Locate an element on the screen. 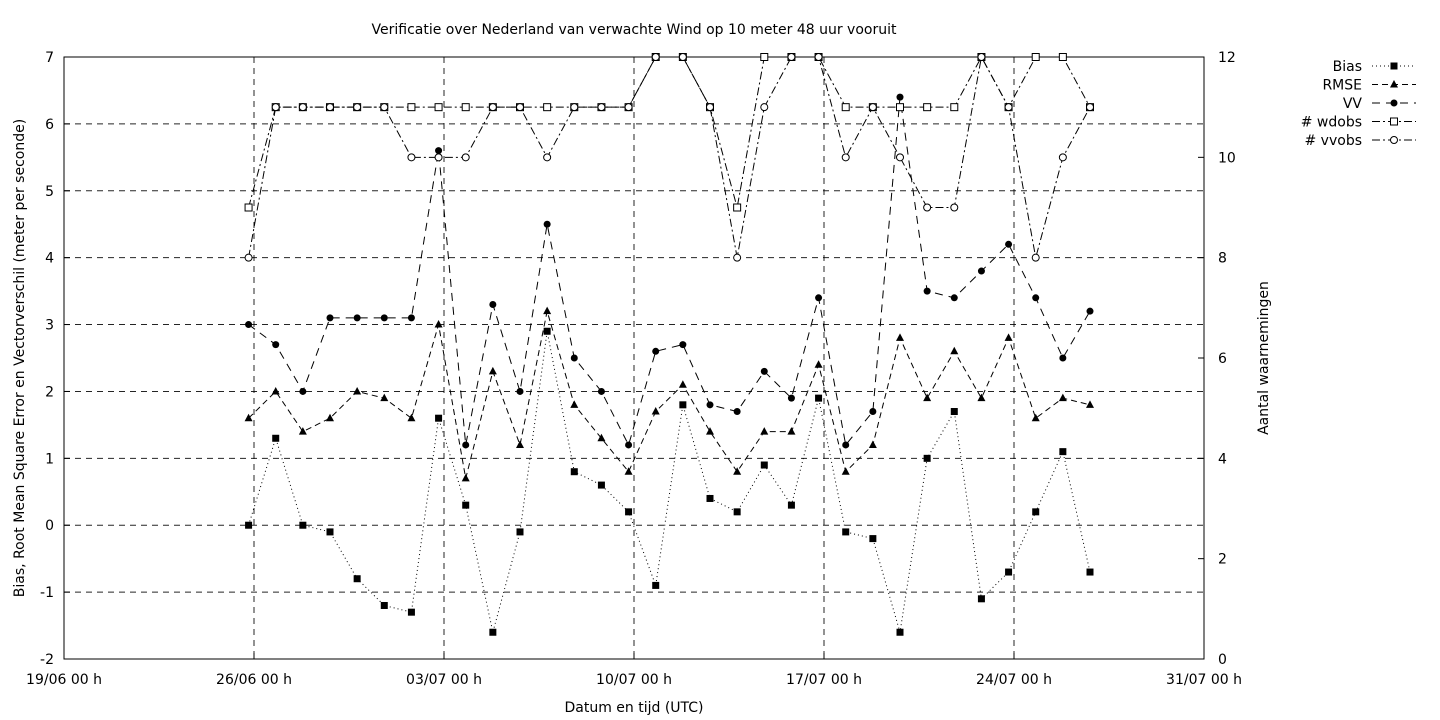 The image size is (1440, 720). series-wdobs is located at coordinates (669, 132).